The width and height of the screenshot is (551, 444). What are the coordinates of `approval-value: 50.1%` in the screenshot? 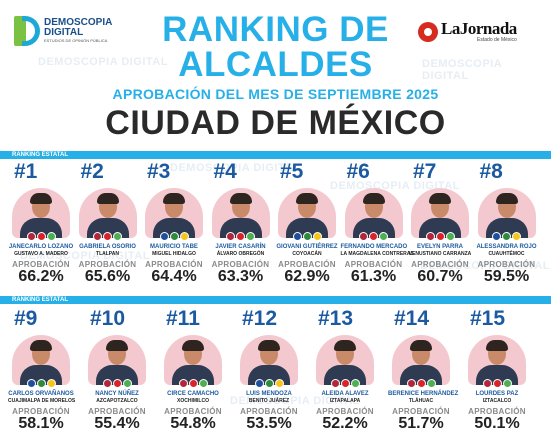 It's located at (497, 423).